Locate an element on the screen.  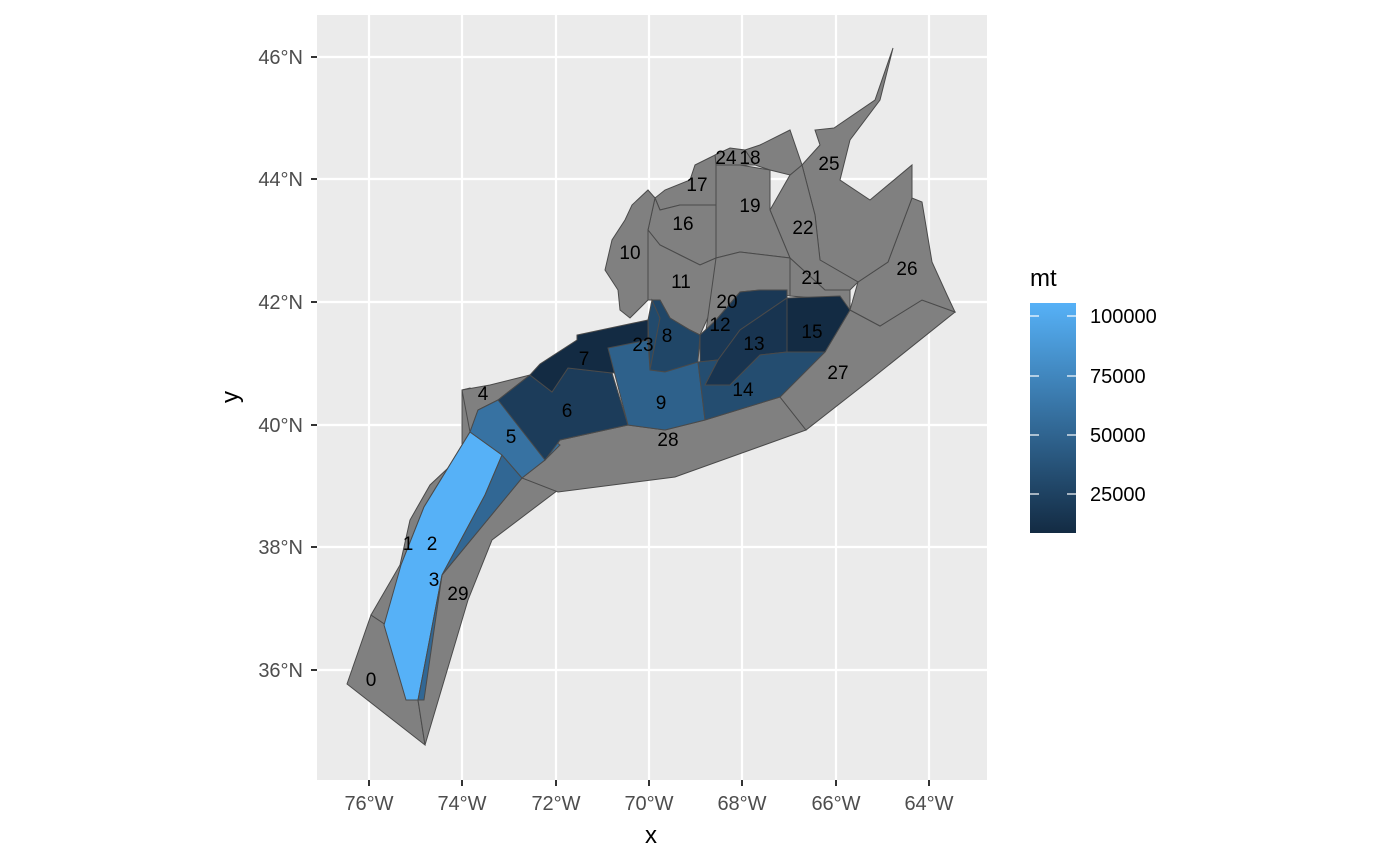
y-tick-label: 38°N is located at coordinates (280, 548).